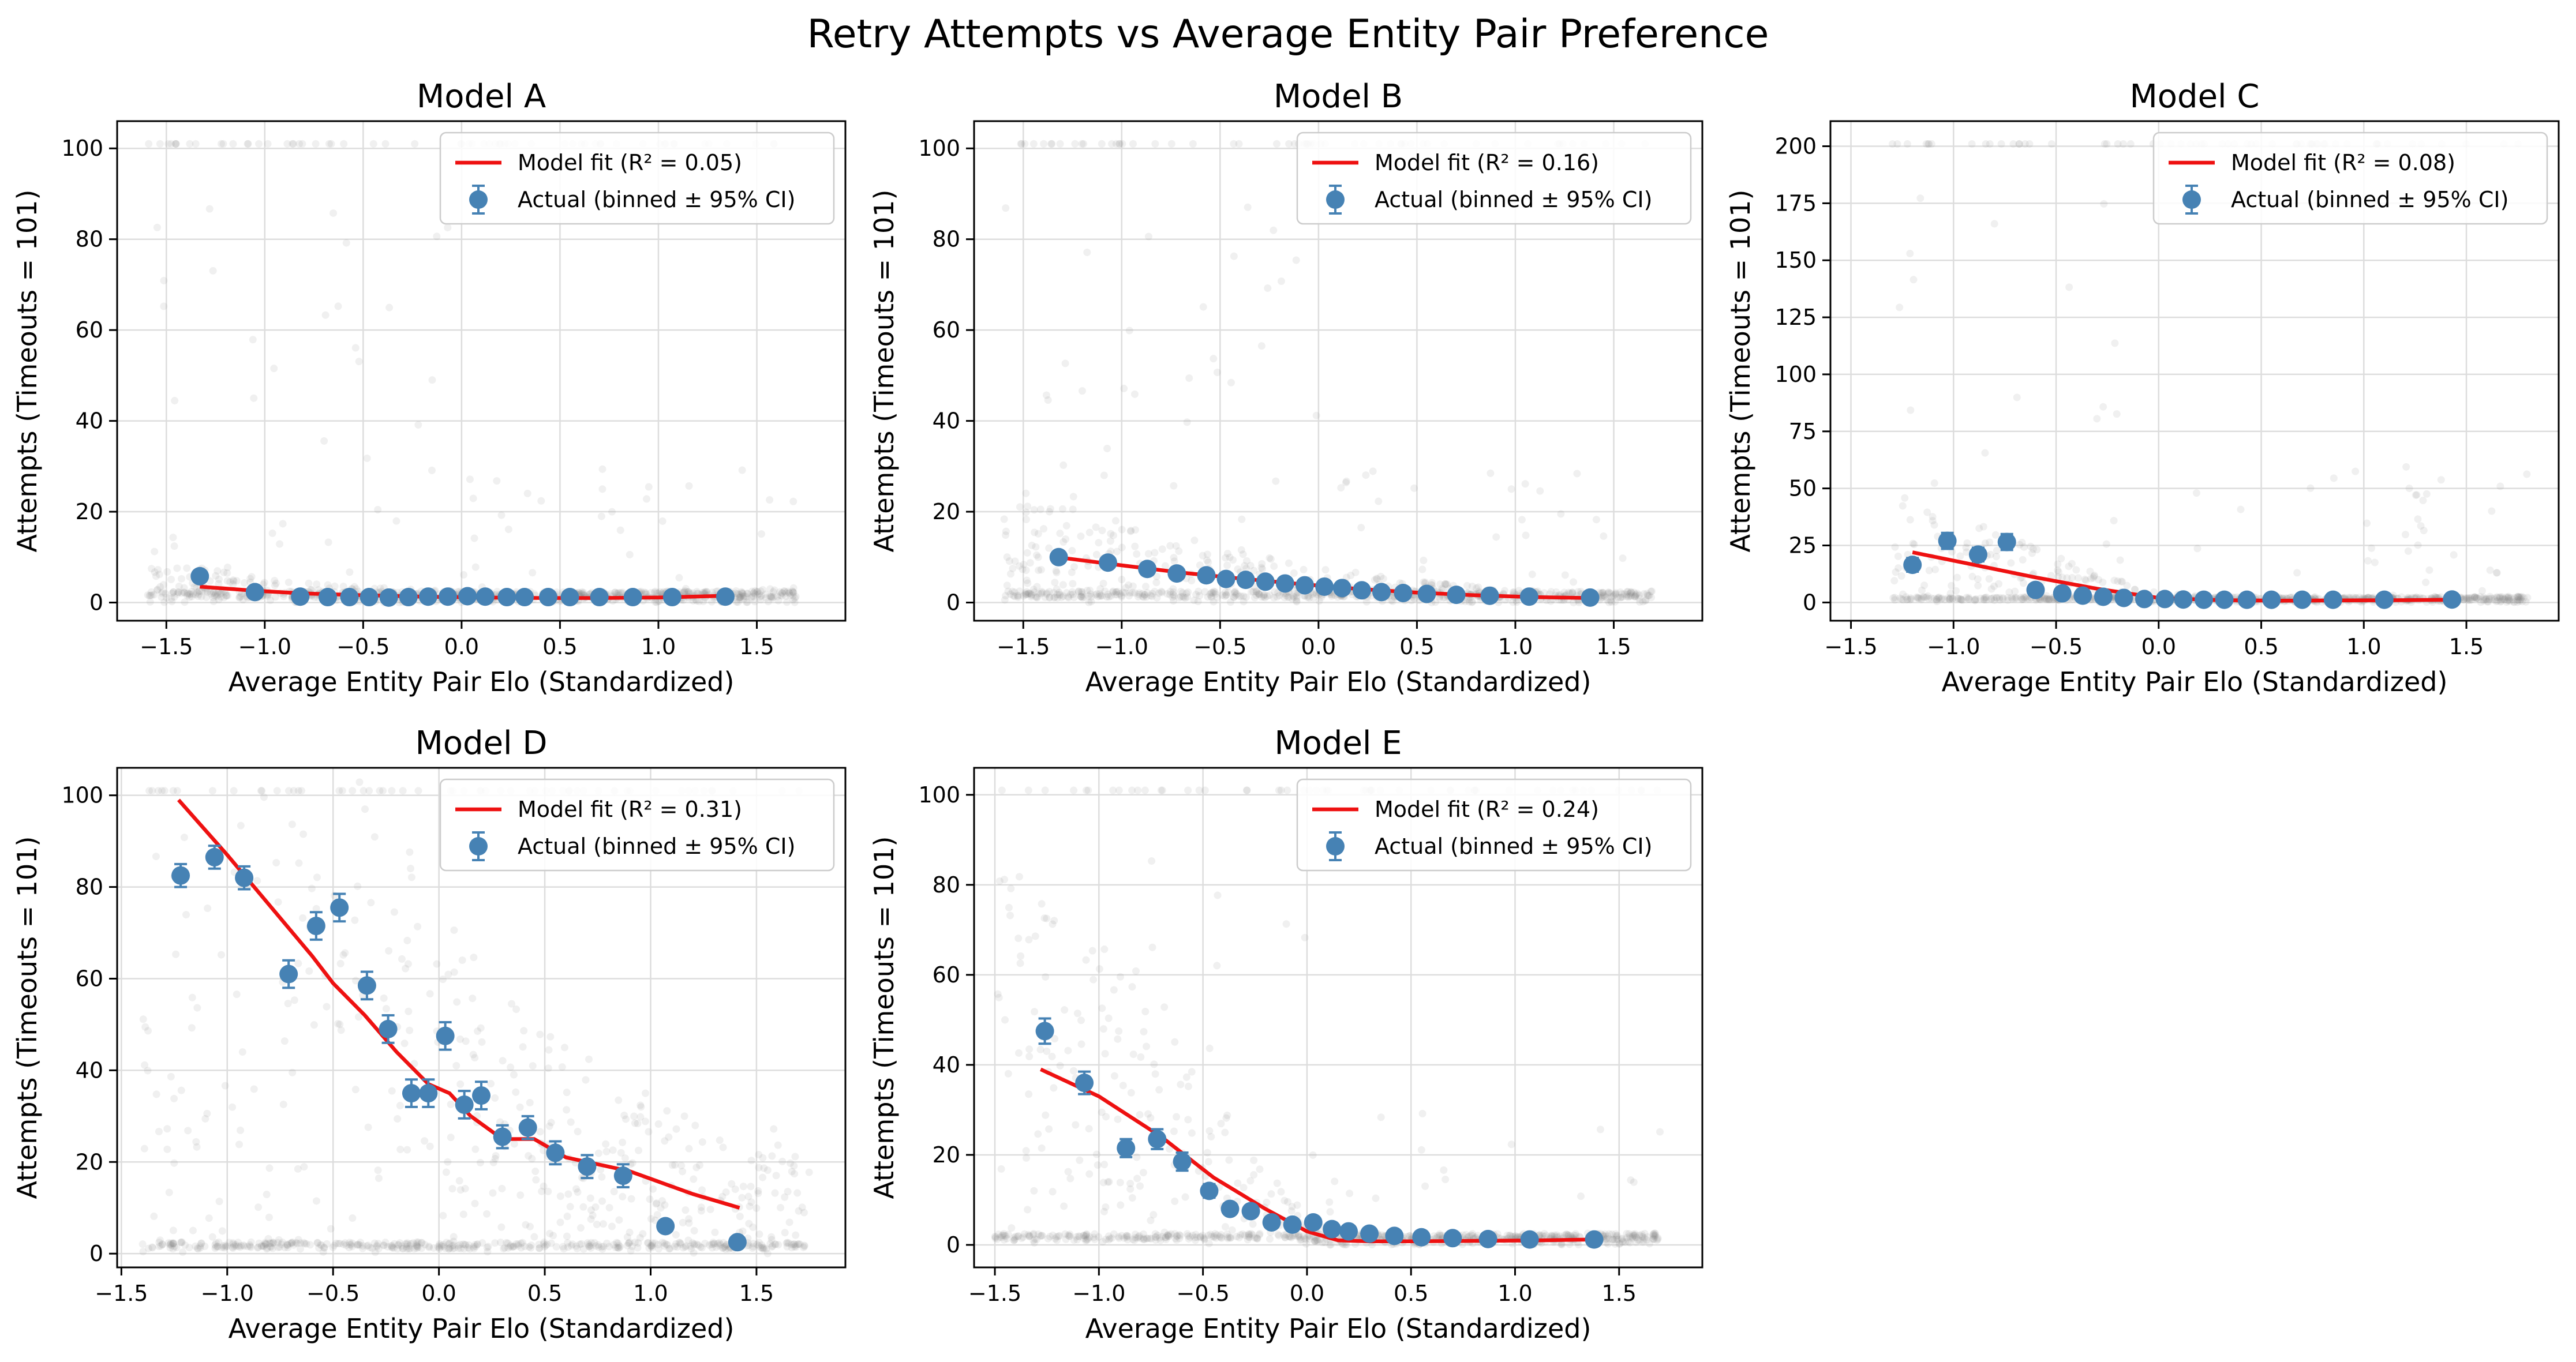 This screenshot has width=2576, height=1362. What do you see at coordinates (82, 148) in the screenshot?
I see `y-tick-label: 100` at bounding box center [82, 148].